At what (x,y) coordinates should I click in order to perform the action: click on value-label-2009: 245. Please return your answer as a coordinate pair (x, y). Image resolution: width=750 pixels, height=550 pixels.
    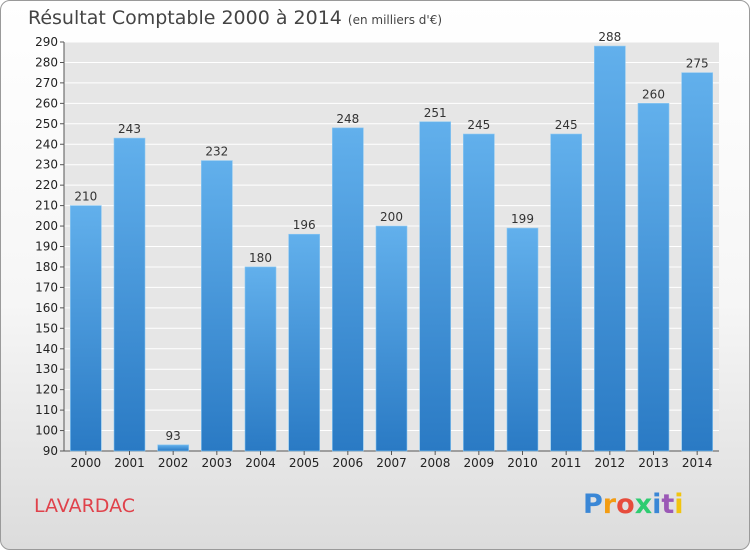
    Looking at the image, I should click on (478, 125).